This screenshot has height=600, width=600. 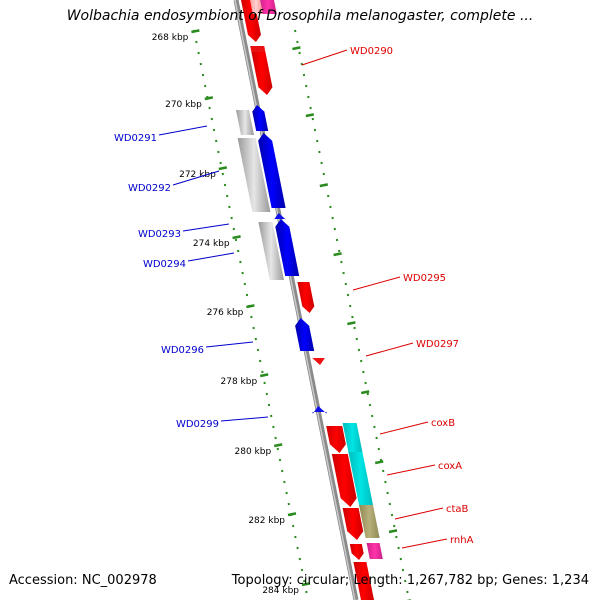 I want to click on gene-label-WD0292: WD0292, so click(x=149, y=188).